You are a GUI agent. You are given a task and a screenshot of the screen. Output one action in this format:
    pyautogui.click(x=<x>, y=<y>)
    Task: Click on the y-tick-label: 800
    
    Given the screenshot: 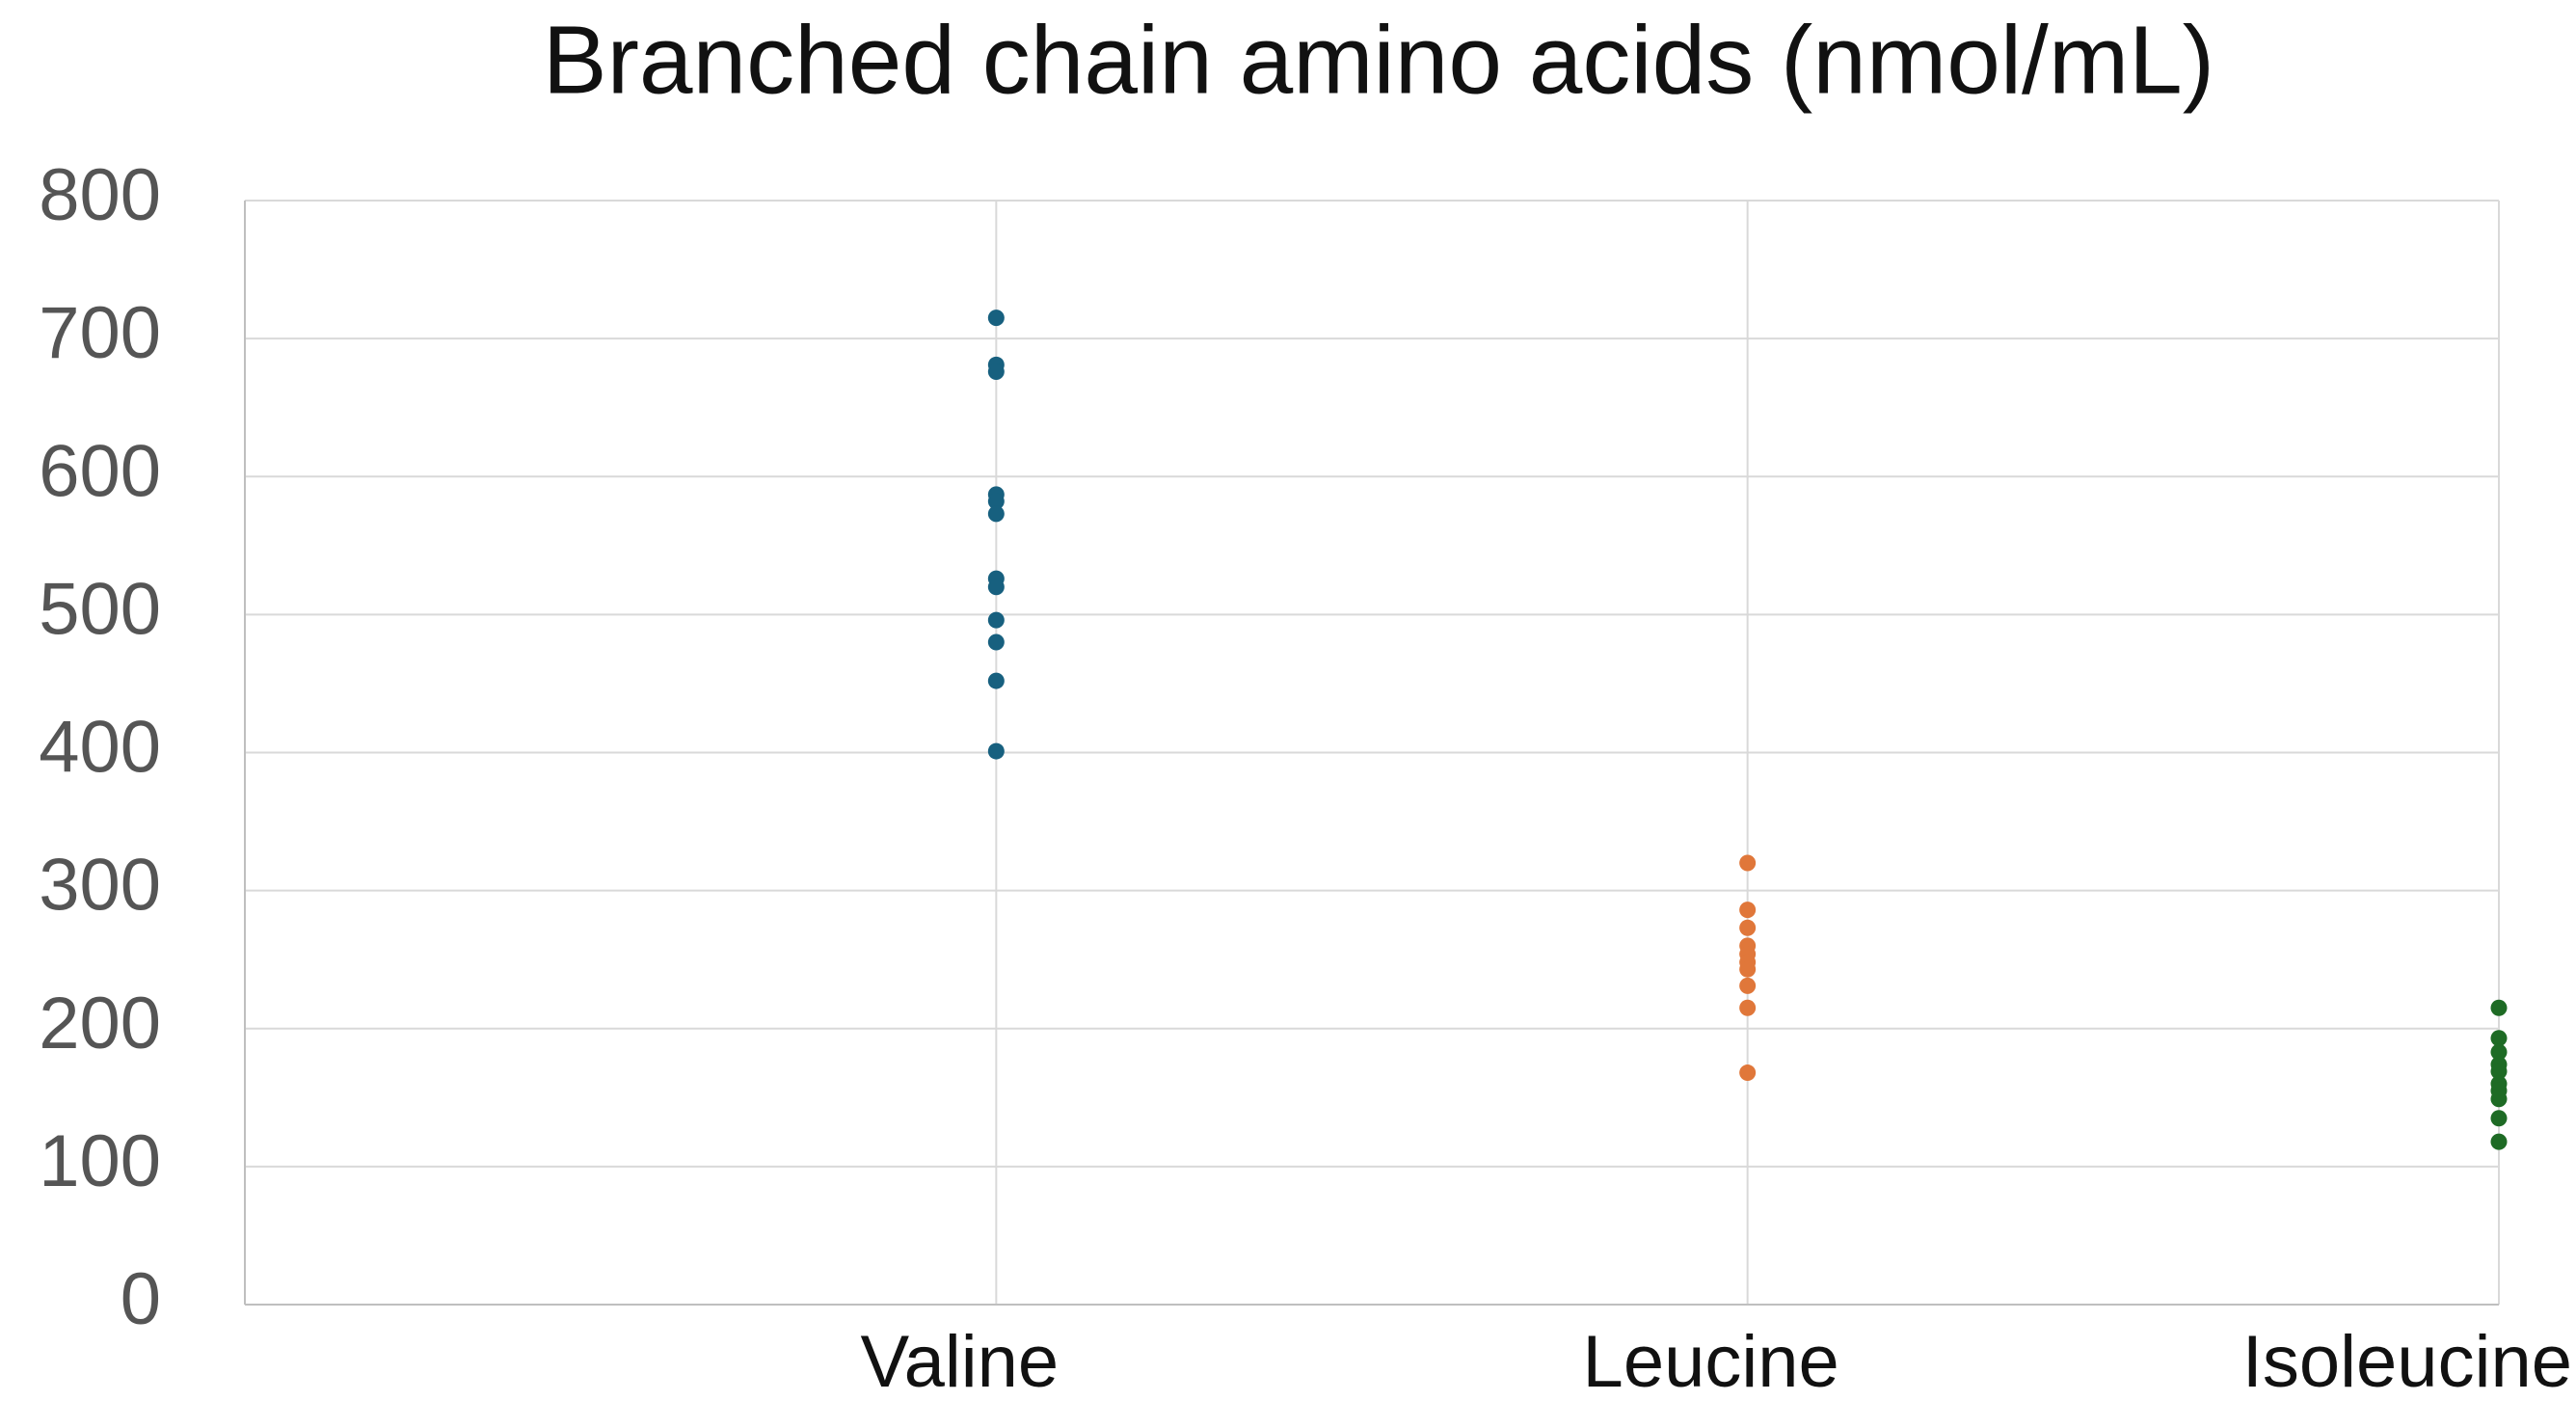 What is the action you would take?
    pyautogui.click(x=100, y=195)
    